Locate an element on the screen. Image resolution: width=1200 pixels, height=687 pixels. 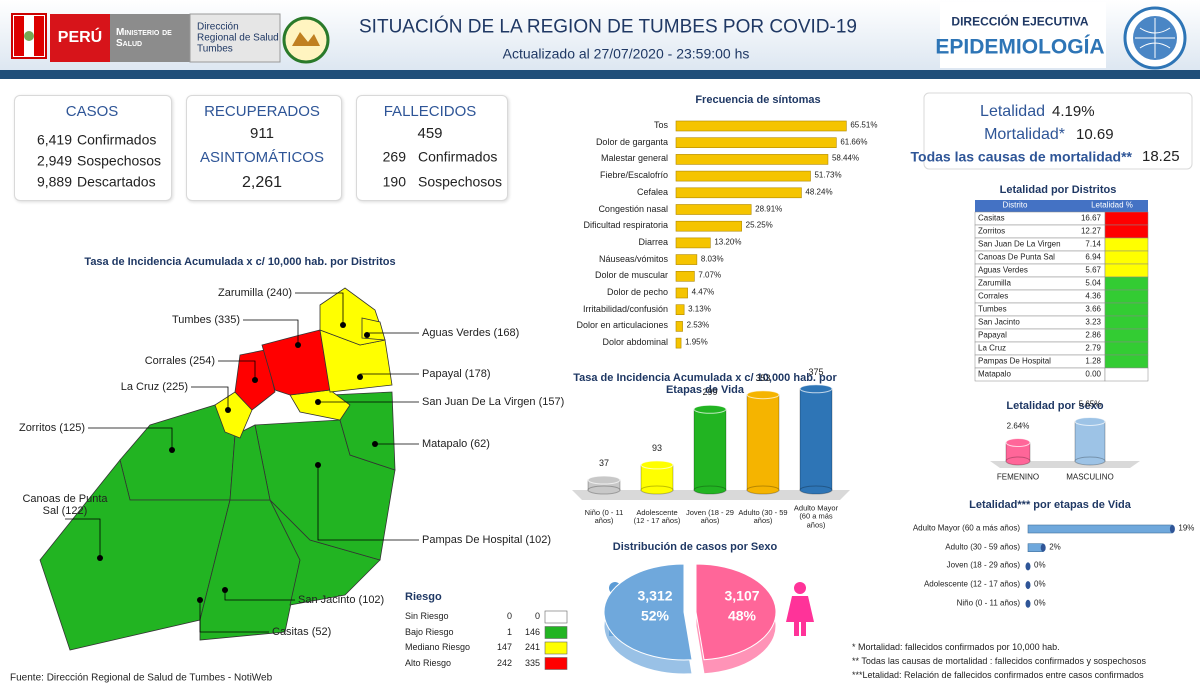
value-label: 3,107 is located at coordinates (742, 595).